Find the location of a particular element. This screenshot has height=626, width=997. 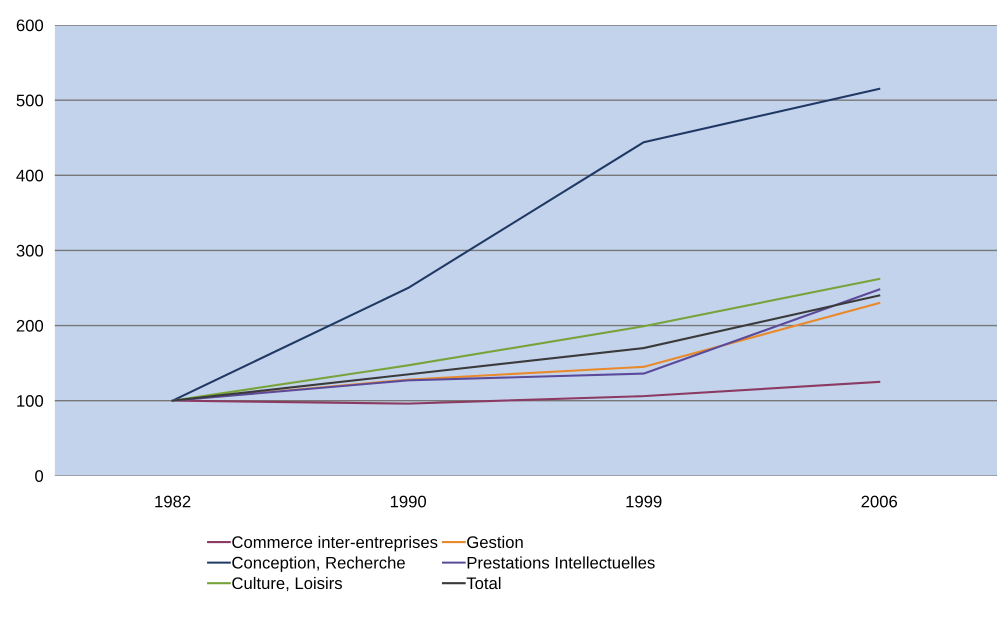

x-tick-label: 2006 is located at coordinates (880, 502).